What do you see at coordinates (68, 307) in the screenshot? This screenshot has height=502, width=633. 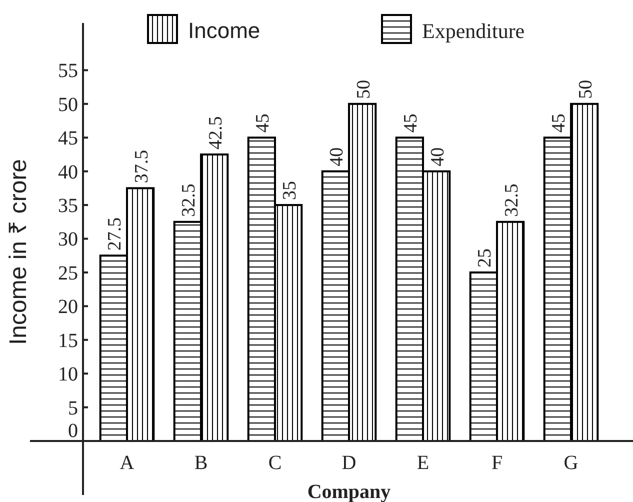 I see `y-tick-label: 20` at bounding box center [68, 307].